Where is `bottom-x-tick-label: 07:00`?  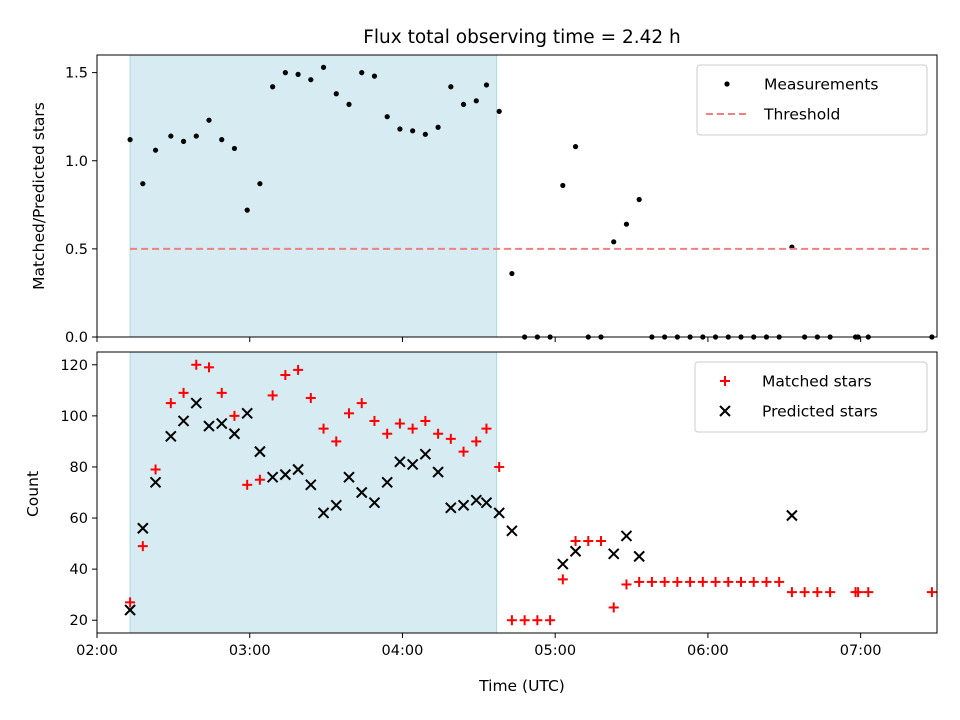 bottom-x-tick-label: 07:00 is located at coordinates (861, 651).